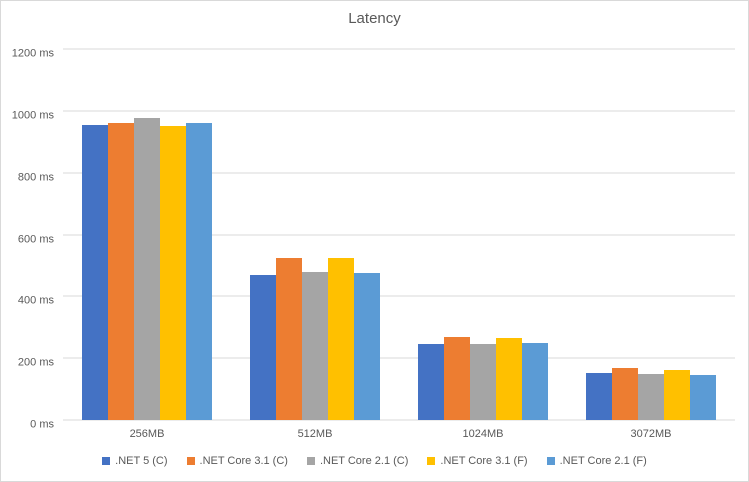  I want to click on legend-item: .NET Core 3.1 (C), so click(237, 461).